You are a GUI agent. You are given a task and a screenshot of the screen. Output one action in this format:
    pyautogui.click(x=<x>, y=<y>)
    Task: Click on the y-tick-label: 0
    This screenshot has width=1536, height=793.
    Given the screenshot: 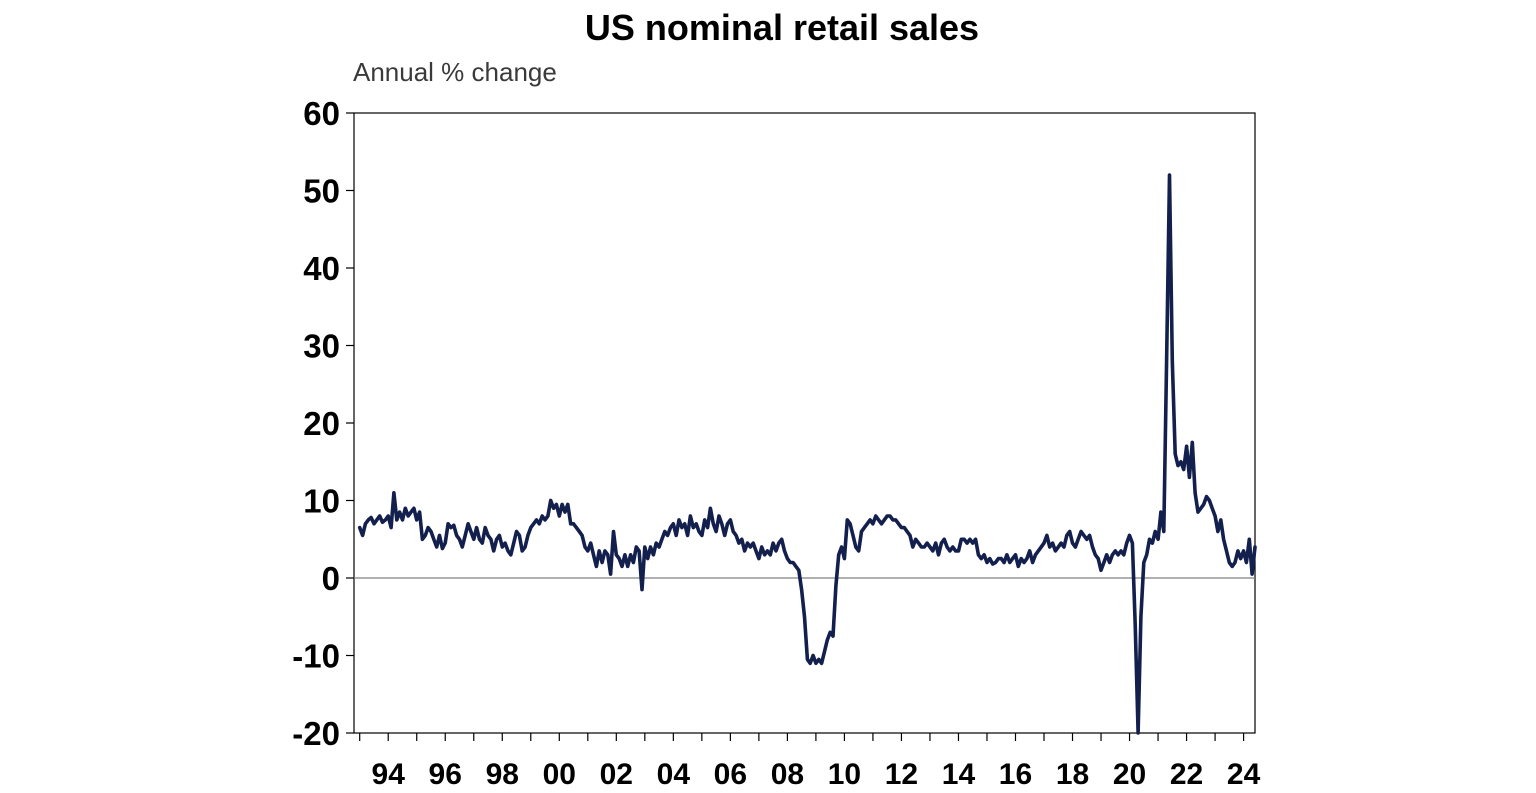 What is the action you would take?
    pyautogui.click(x=331, y=578)
    